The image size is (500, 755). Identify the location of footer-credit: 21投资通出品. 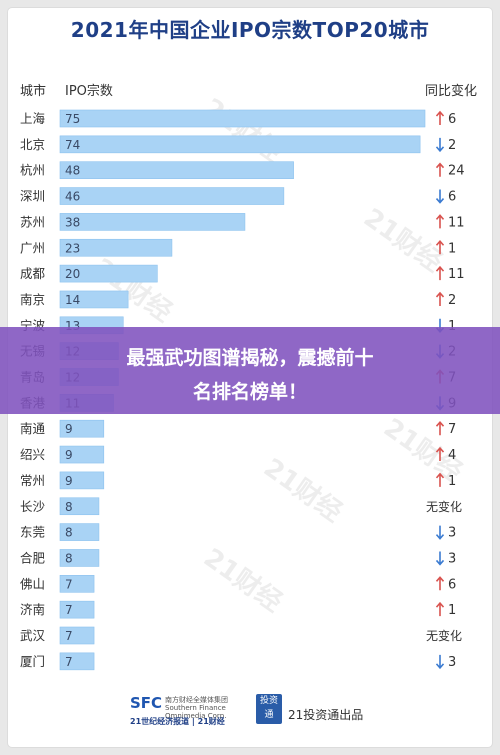
(326, 715).